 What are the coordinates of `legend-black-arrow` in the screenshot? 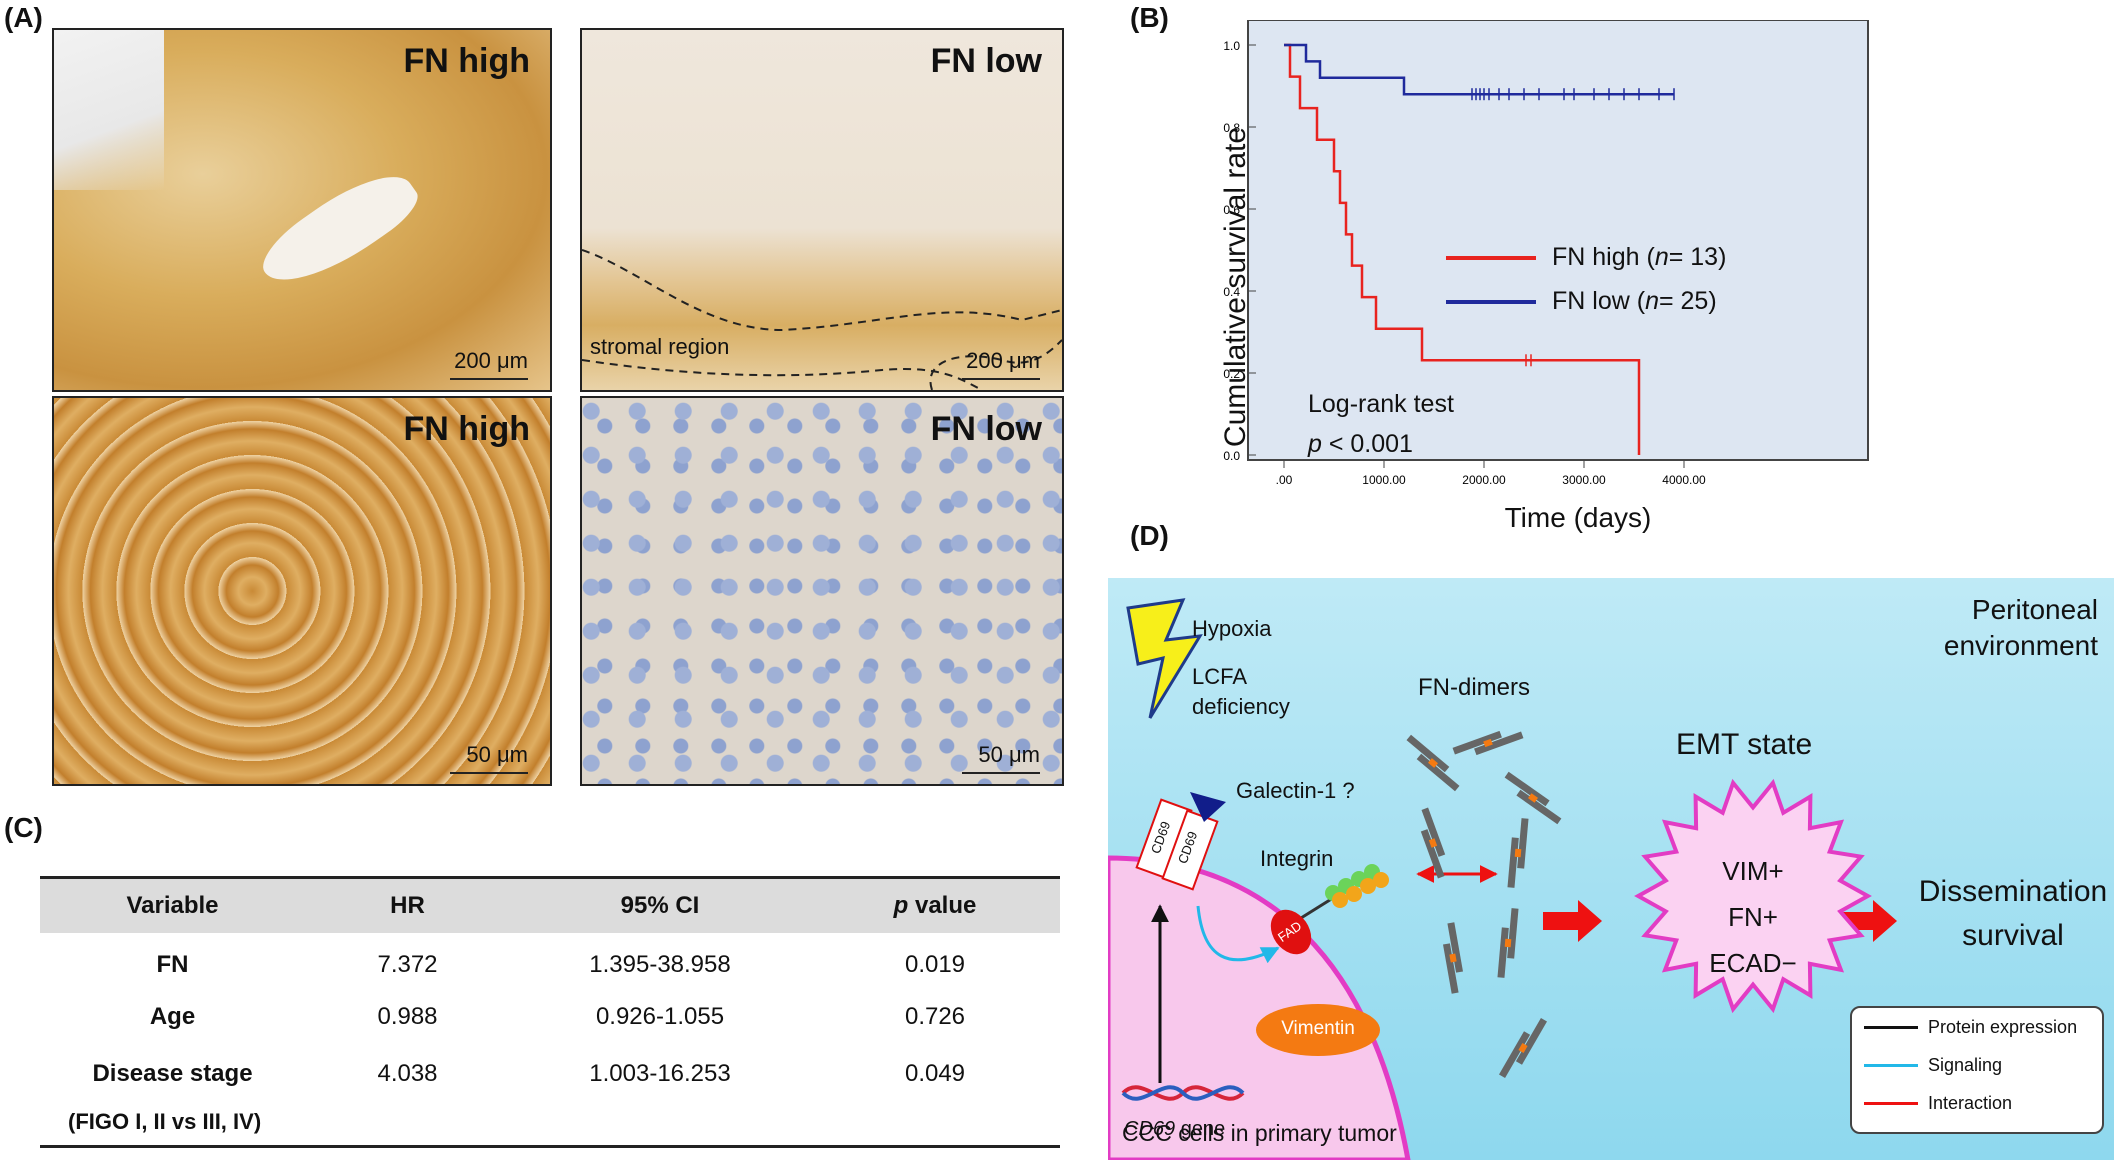 It's located at (1891, 1027).